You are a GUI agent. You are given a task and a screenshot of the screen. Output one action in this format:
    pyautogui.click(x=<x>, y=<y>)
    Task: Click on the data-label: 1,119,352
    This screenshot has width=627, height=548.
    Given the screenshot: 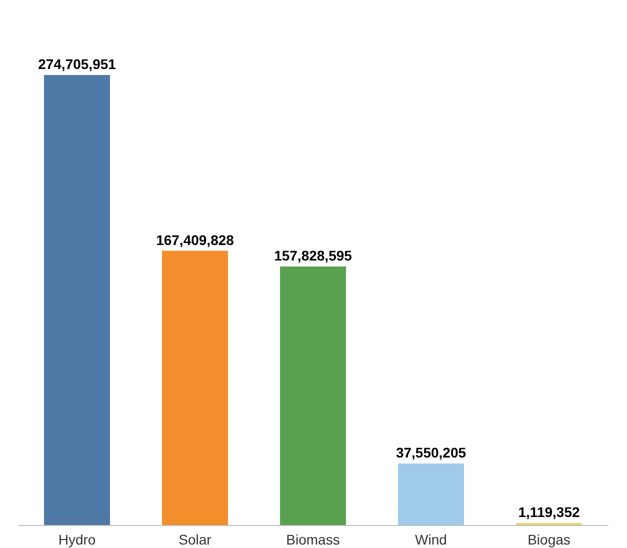 What is the action you would take?
    pyautogui.click(x=549, y=512)
    